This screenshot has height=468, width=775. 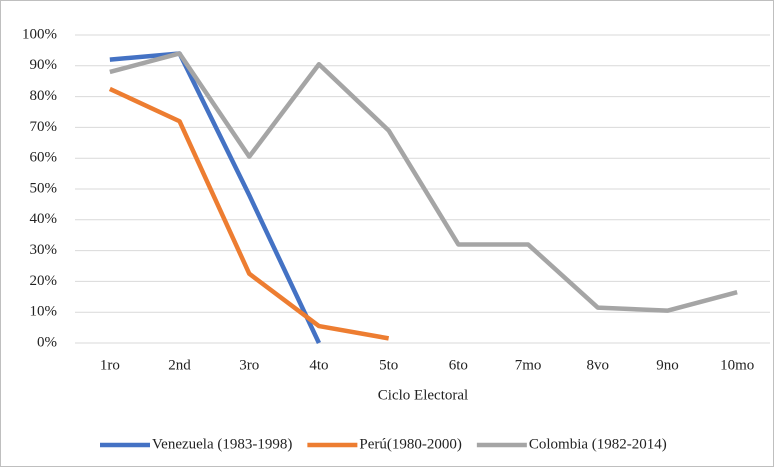 I want to click on x-tick-label: 3ro, so click(x=249, y=365).